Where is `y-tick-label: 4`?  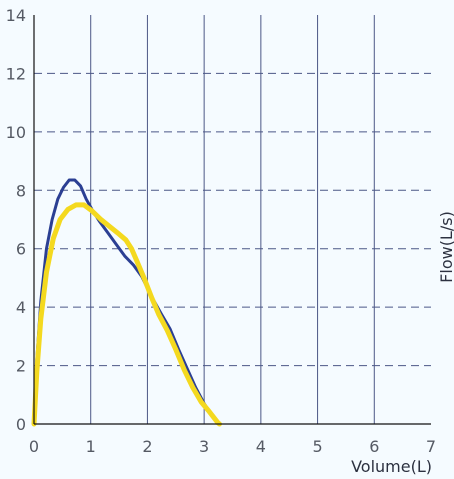 y-tick-label: 4 is located at coordinates (21, 307).